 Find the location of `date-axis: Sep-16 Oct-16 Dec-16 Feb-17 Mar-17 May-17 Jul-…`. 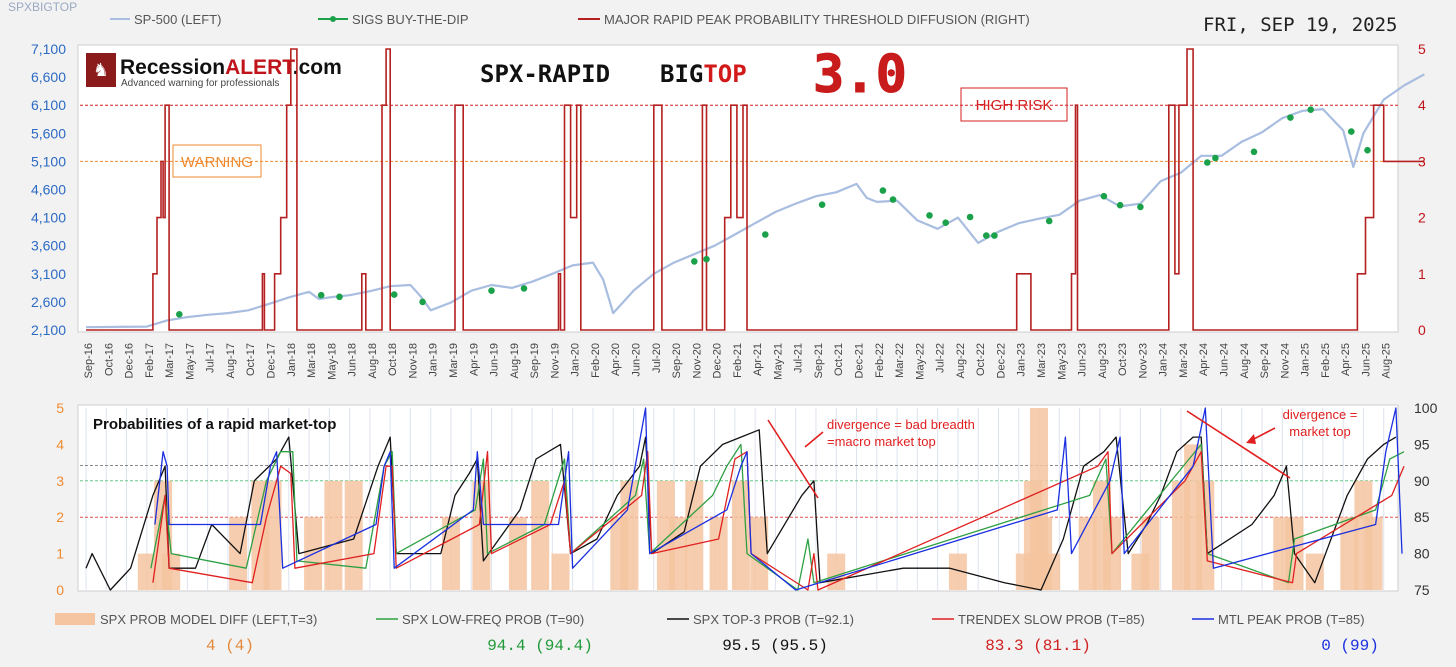

date-axis: Sep-16 Oct-16 Dec-16 Feb-17 Mar-17 May-17 Jul-… is located at coordinates (738, 361).